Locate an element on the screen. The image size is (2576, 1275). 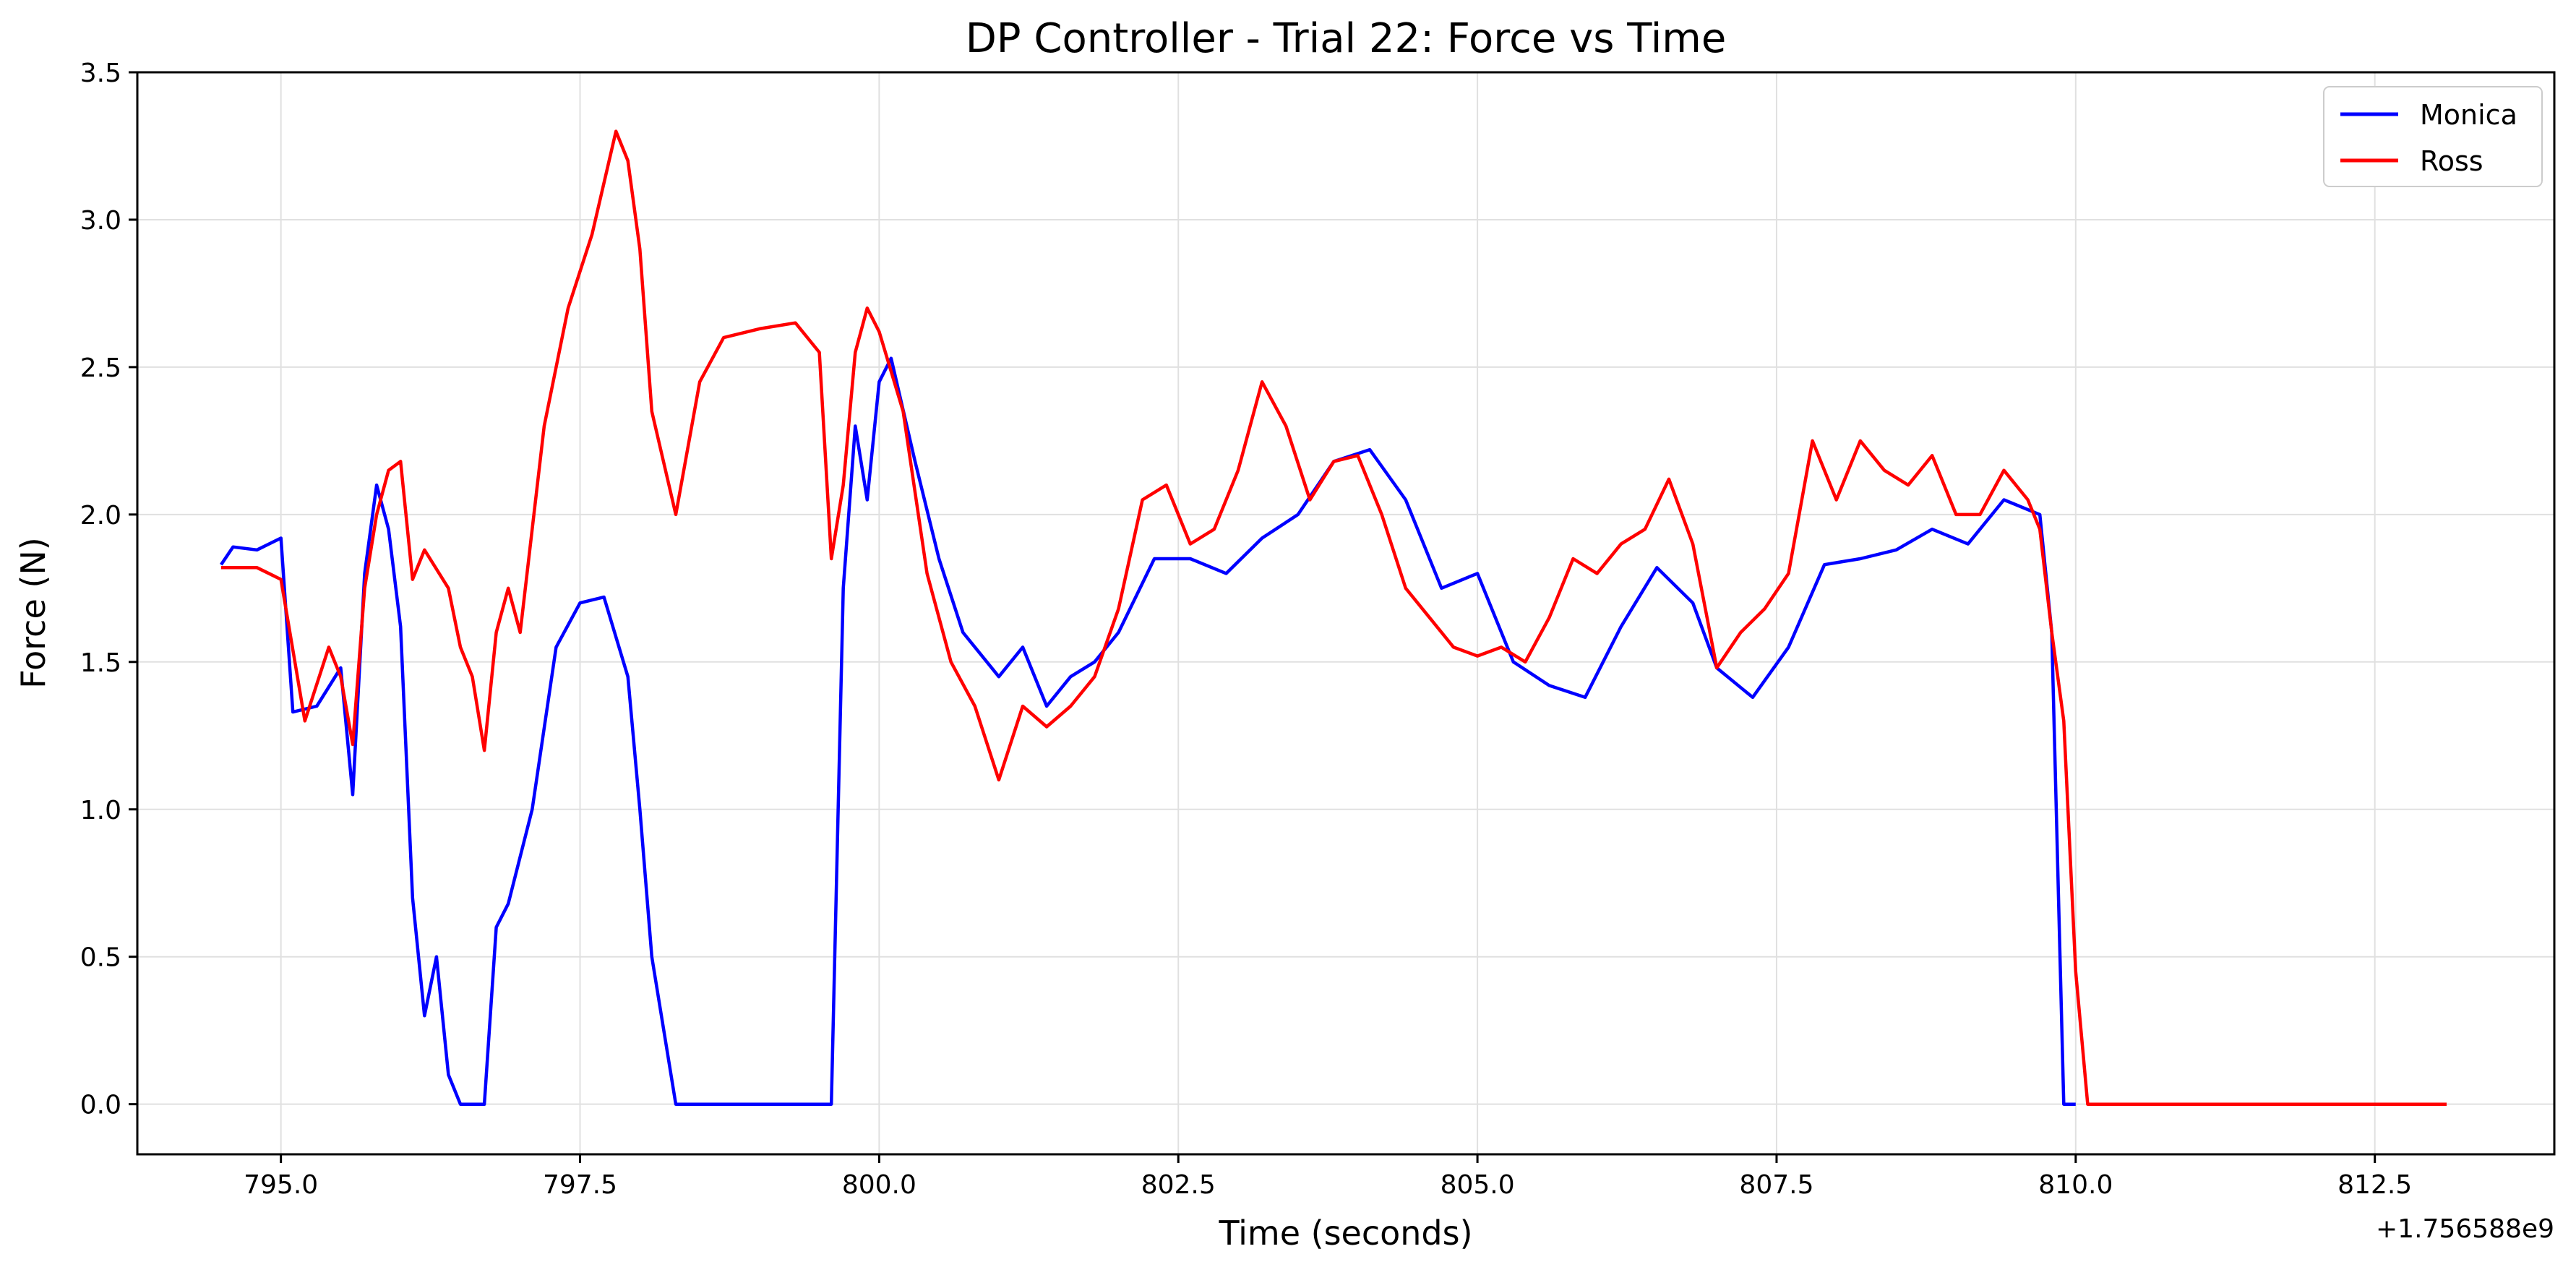
x-tick-label: 810.0 is located at coordinates (2075, 1185).